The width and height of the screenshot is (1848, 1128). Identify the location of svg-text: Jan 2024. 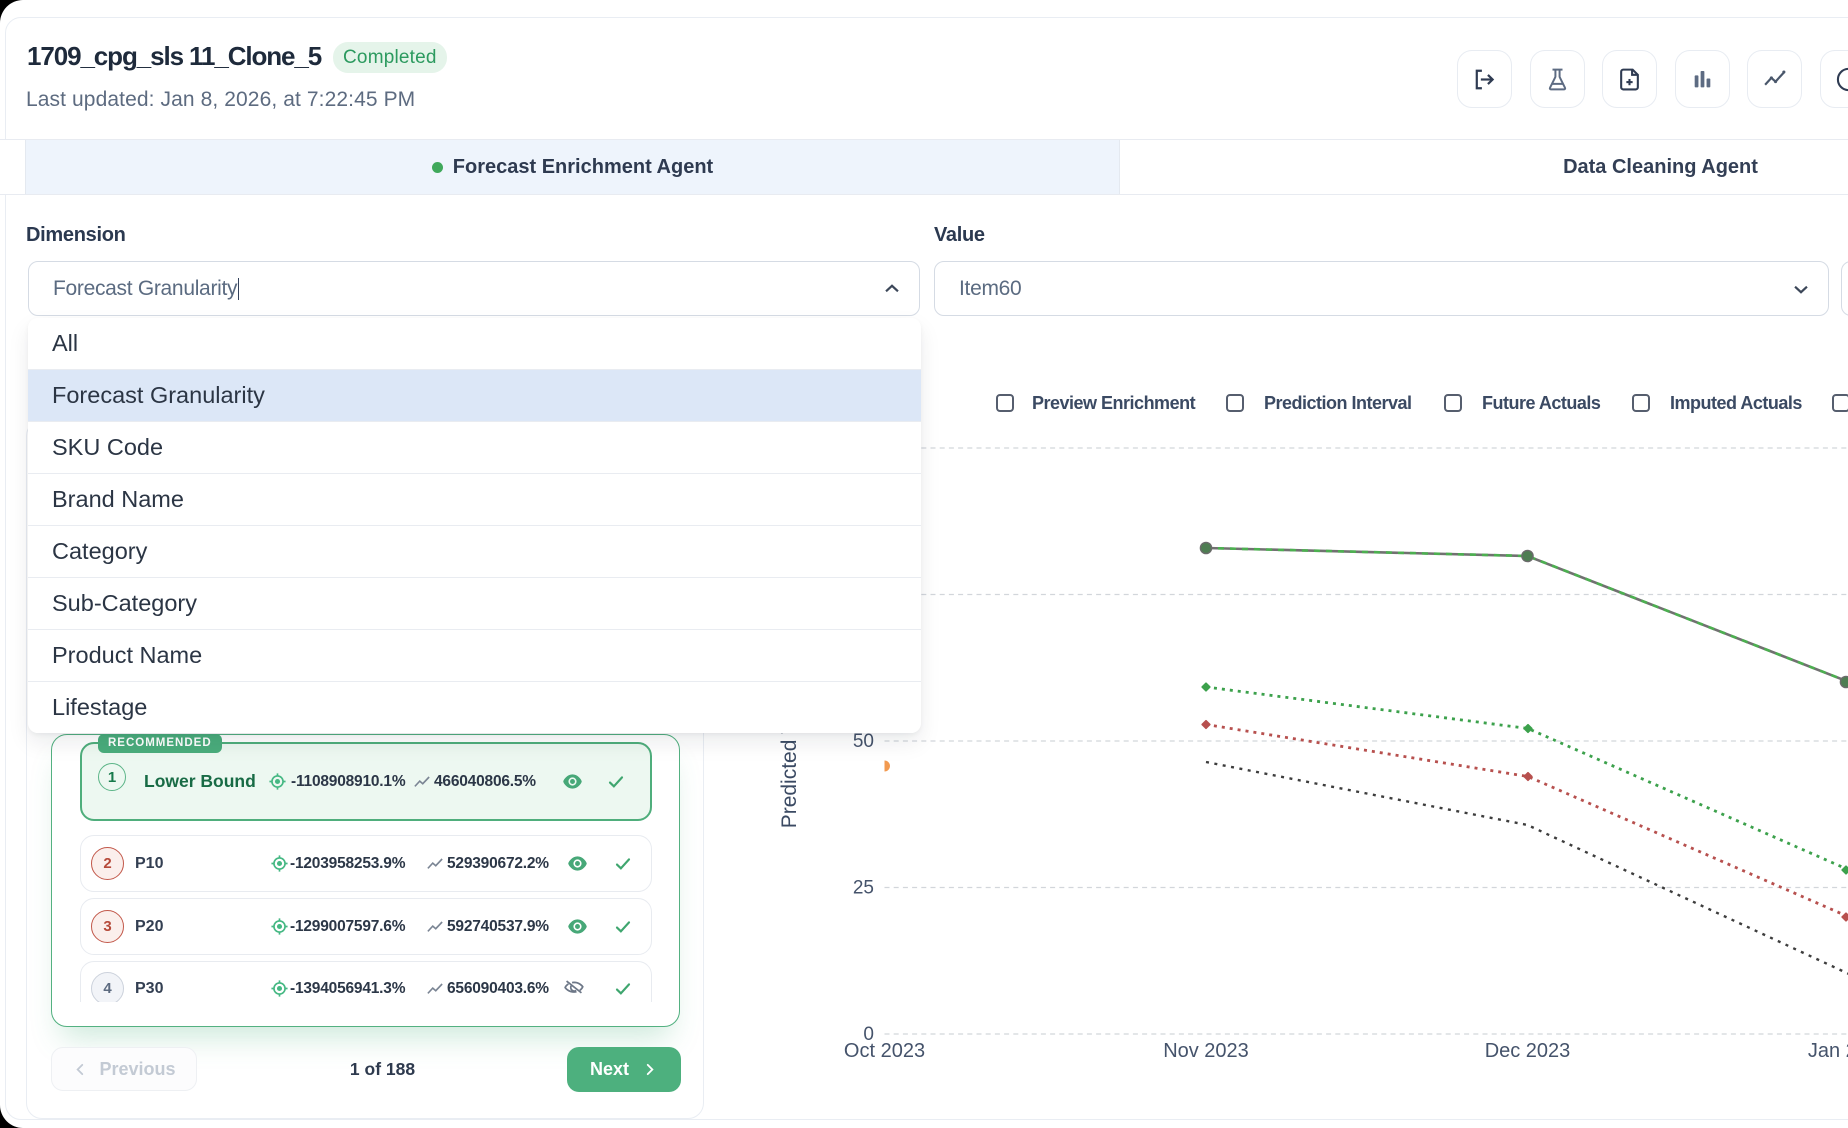
(1828, 1051).